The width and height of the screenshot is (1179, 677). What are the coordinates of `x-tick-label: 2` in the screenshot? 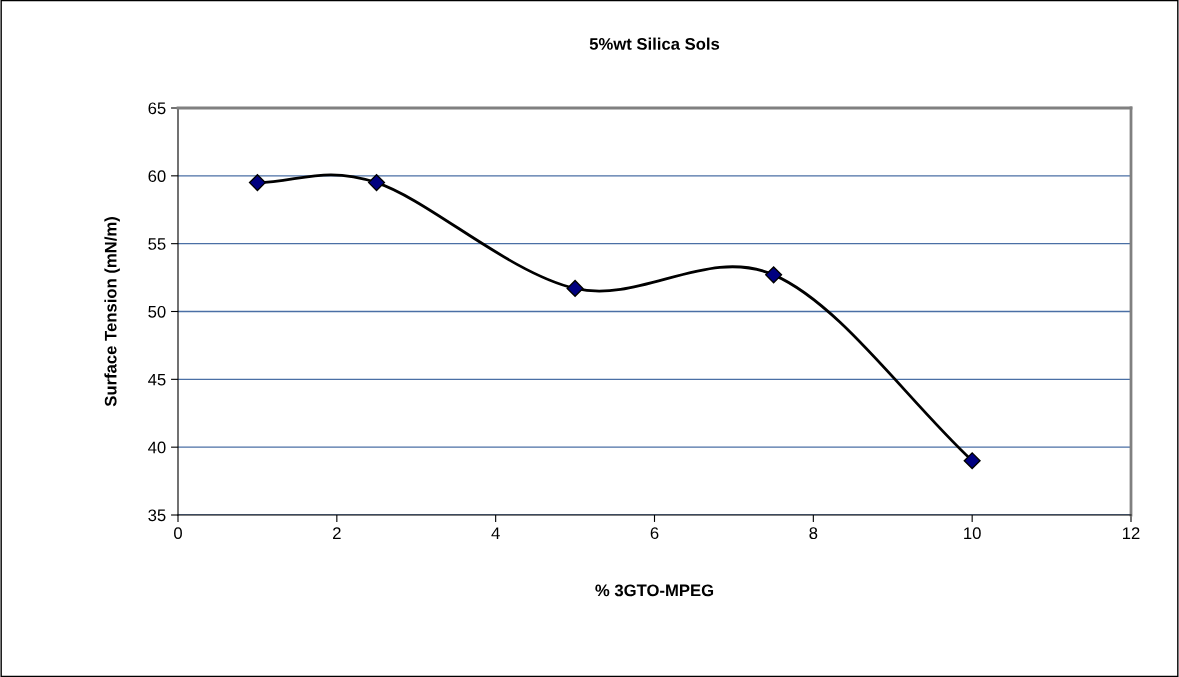 It's located at (337, 533).